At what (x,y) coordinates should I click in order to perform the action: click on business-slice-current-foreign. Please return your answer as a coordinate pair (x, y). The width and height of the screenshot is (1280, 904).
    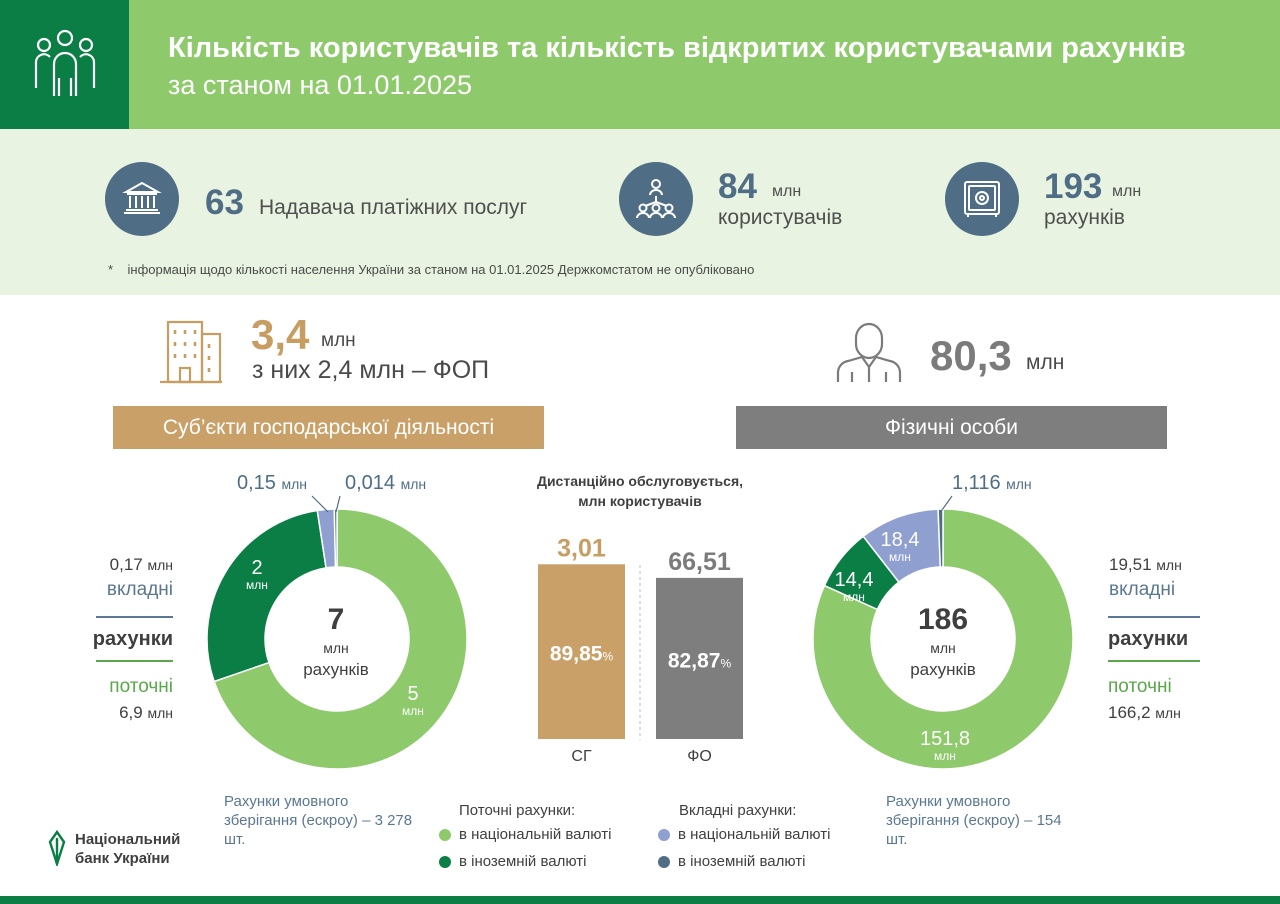
    Looking at the image, I should click on (266, 596).